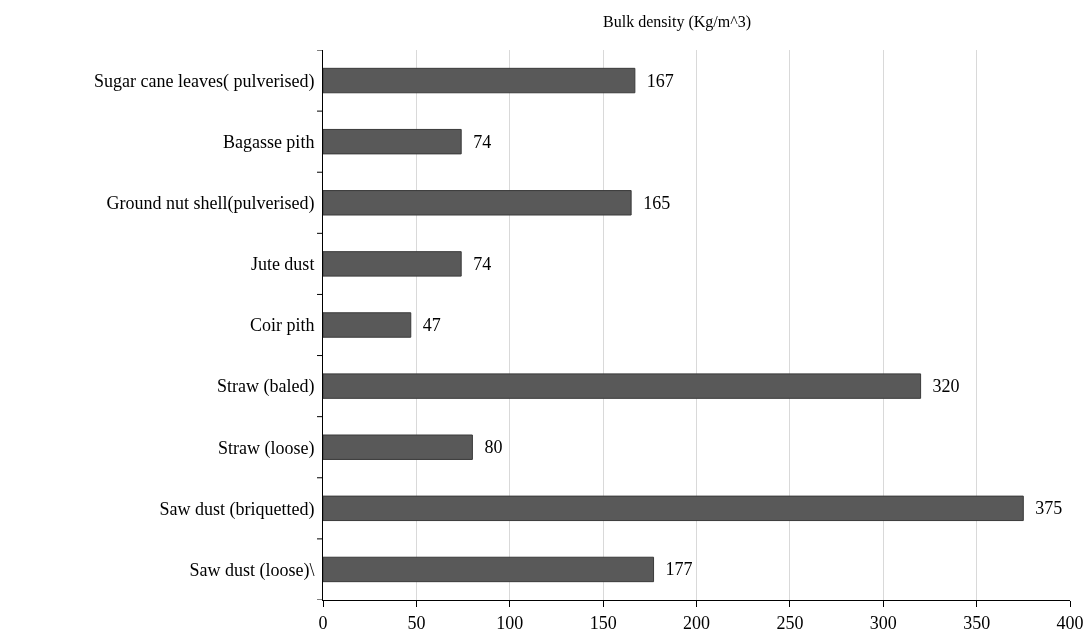 This screenshot has height=642, width=1092. What do you see at coordinates (427, 325) in the screenshot?
I see `data-label: 47` at bounding box center [427, 325].